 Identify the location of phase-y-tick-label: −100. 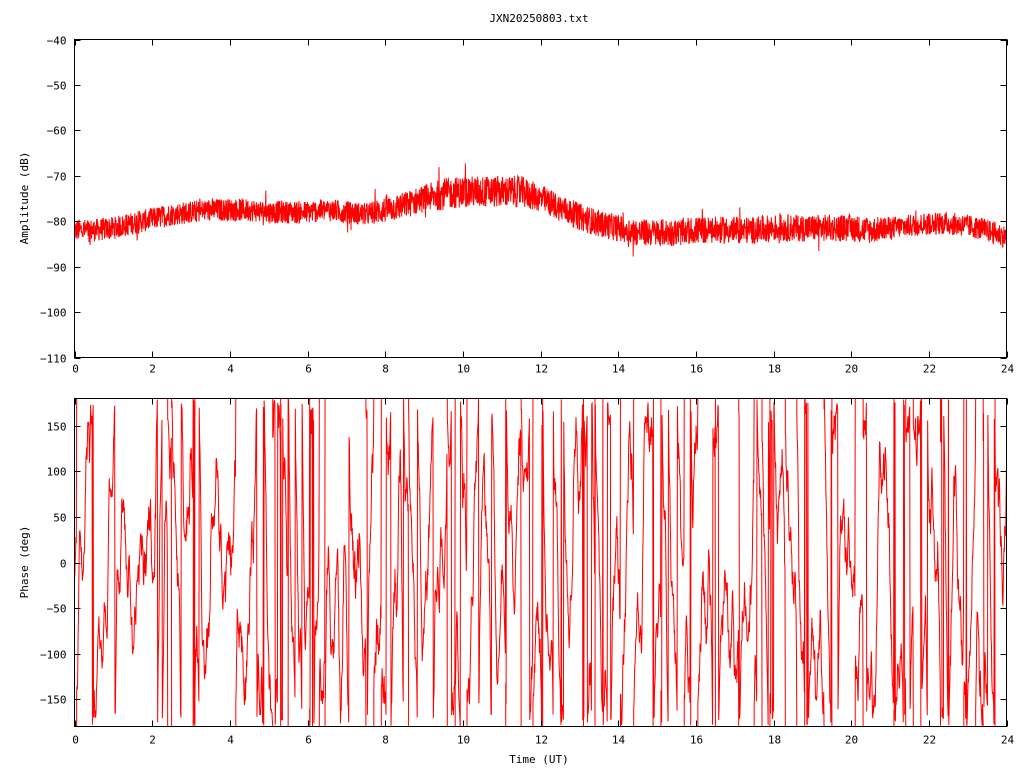
(53, 655).